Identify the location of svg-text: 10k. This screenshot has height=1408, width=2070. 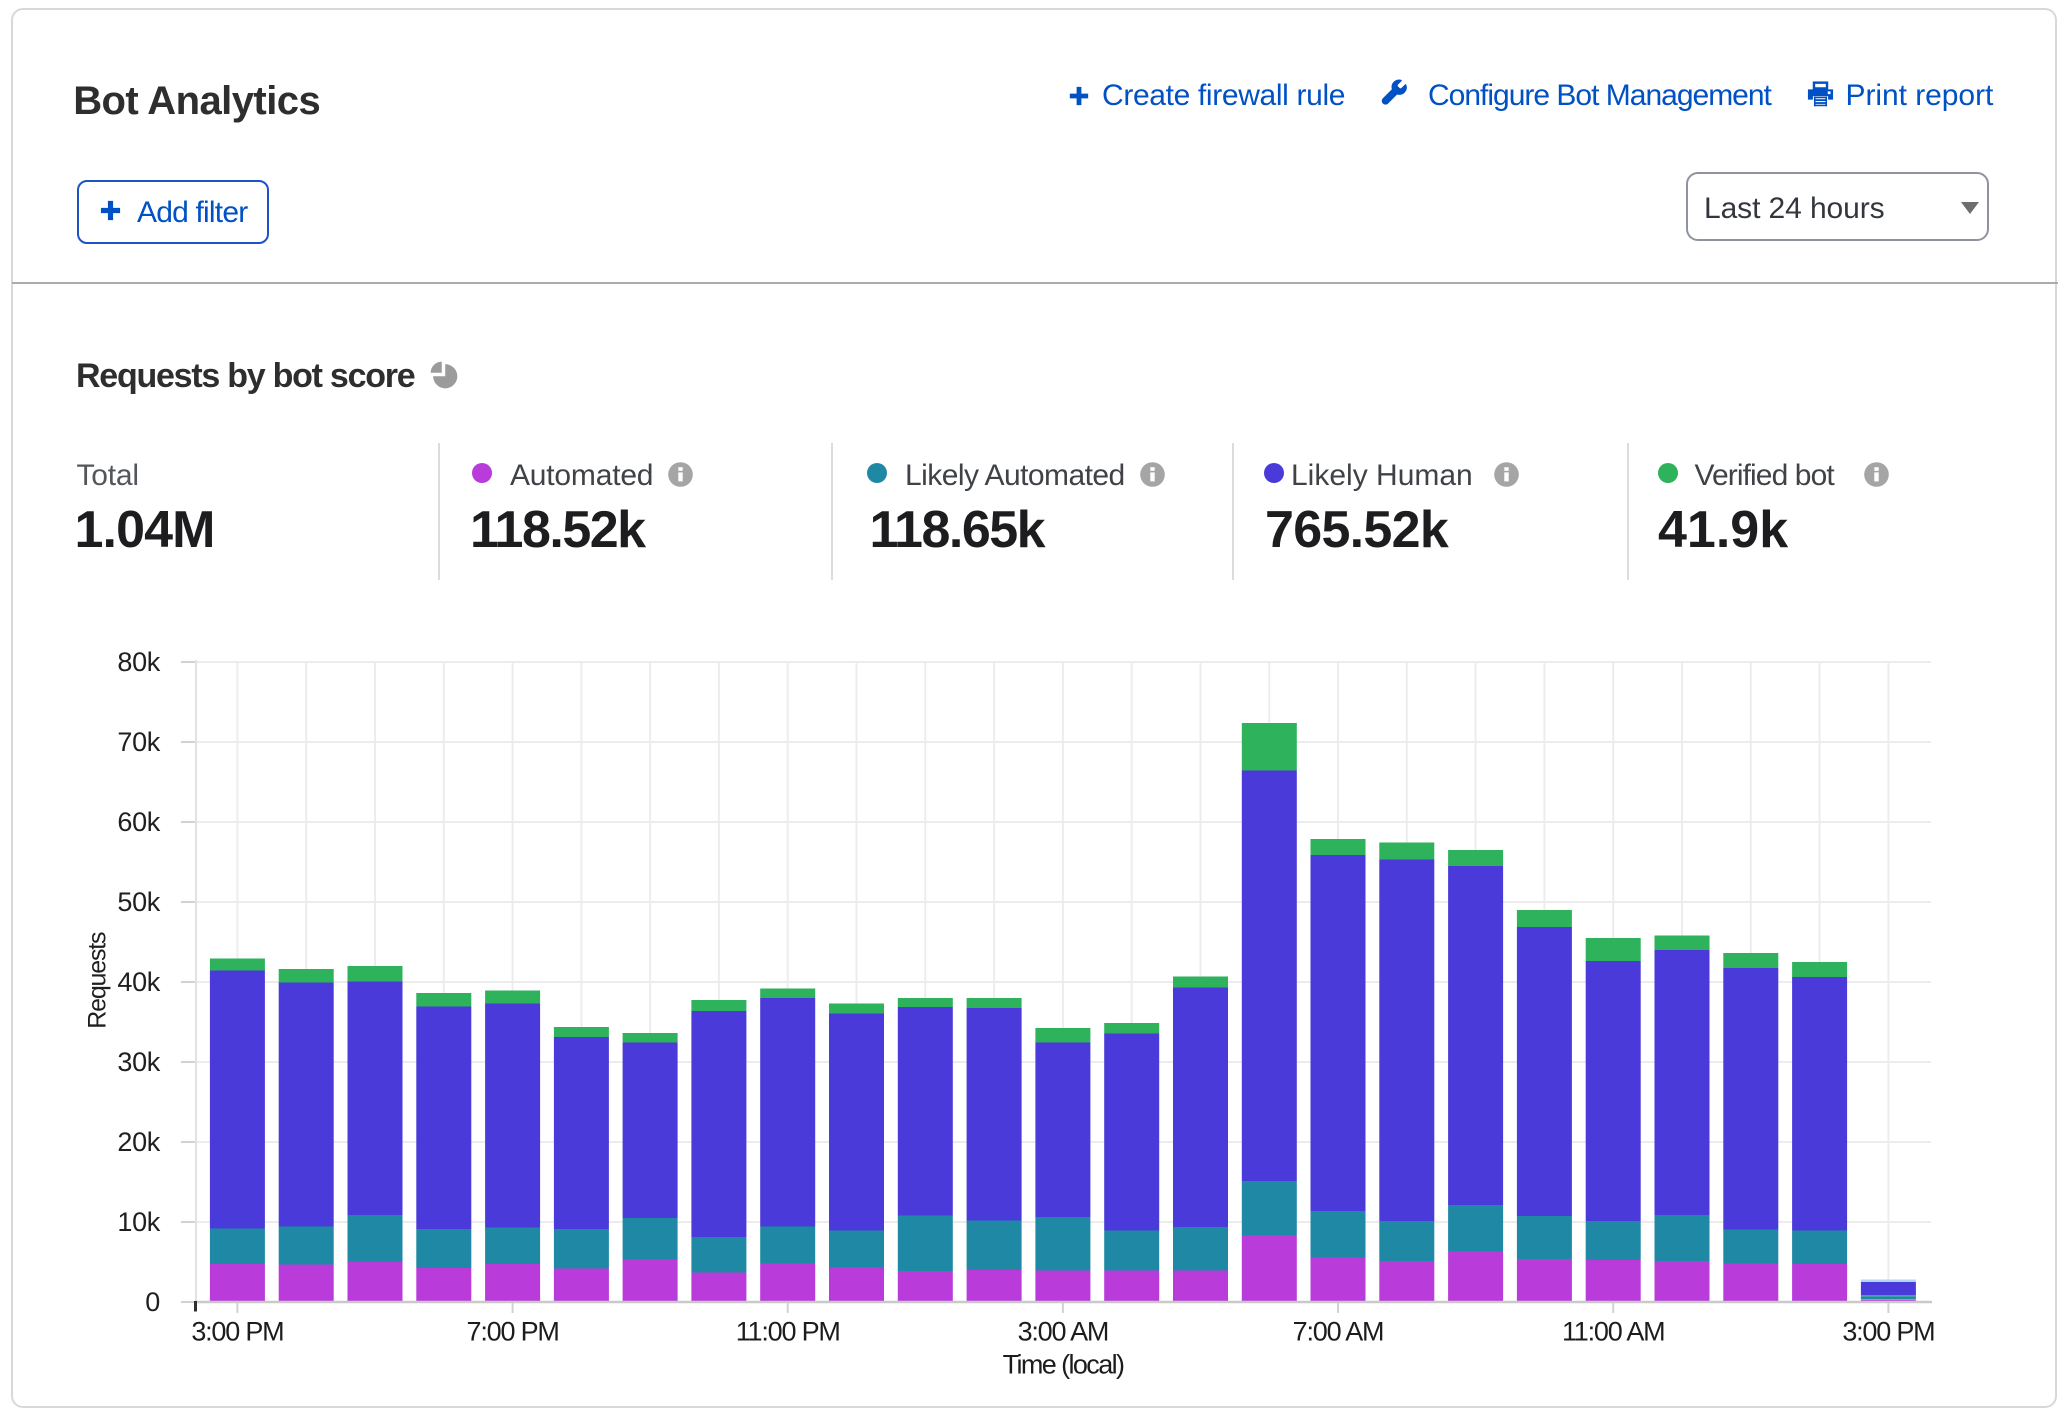
(138, 1222).